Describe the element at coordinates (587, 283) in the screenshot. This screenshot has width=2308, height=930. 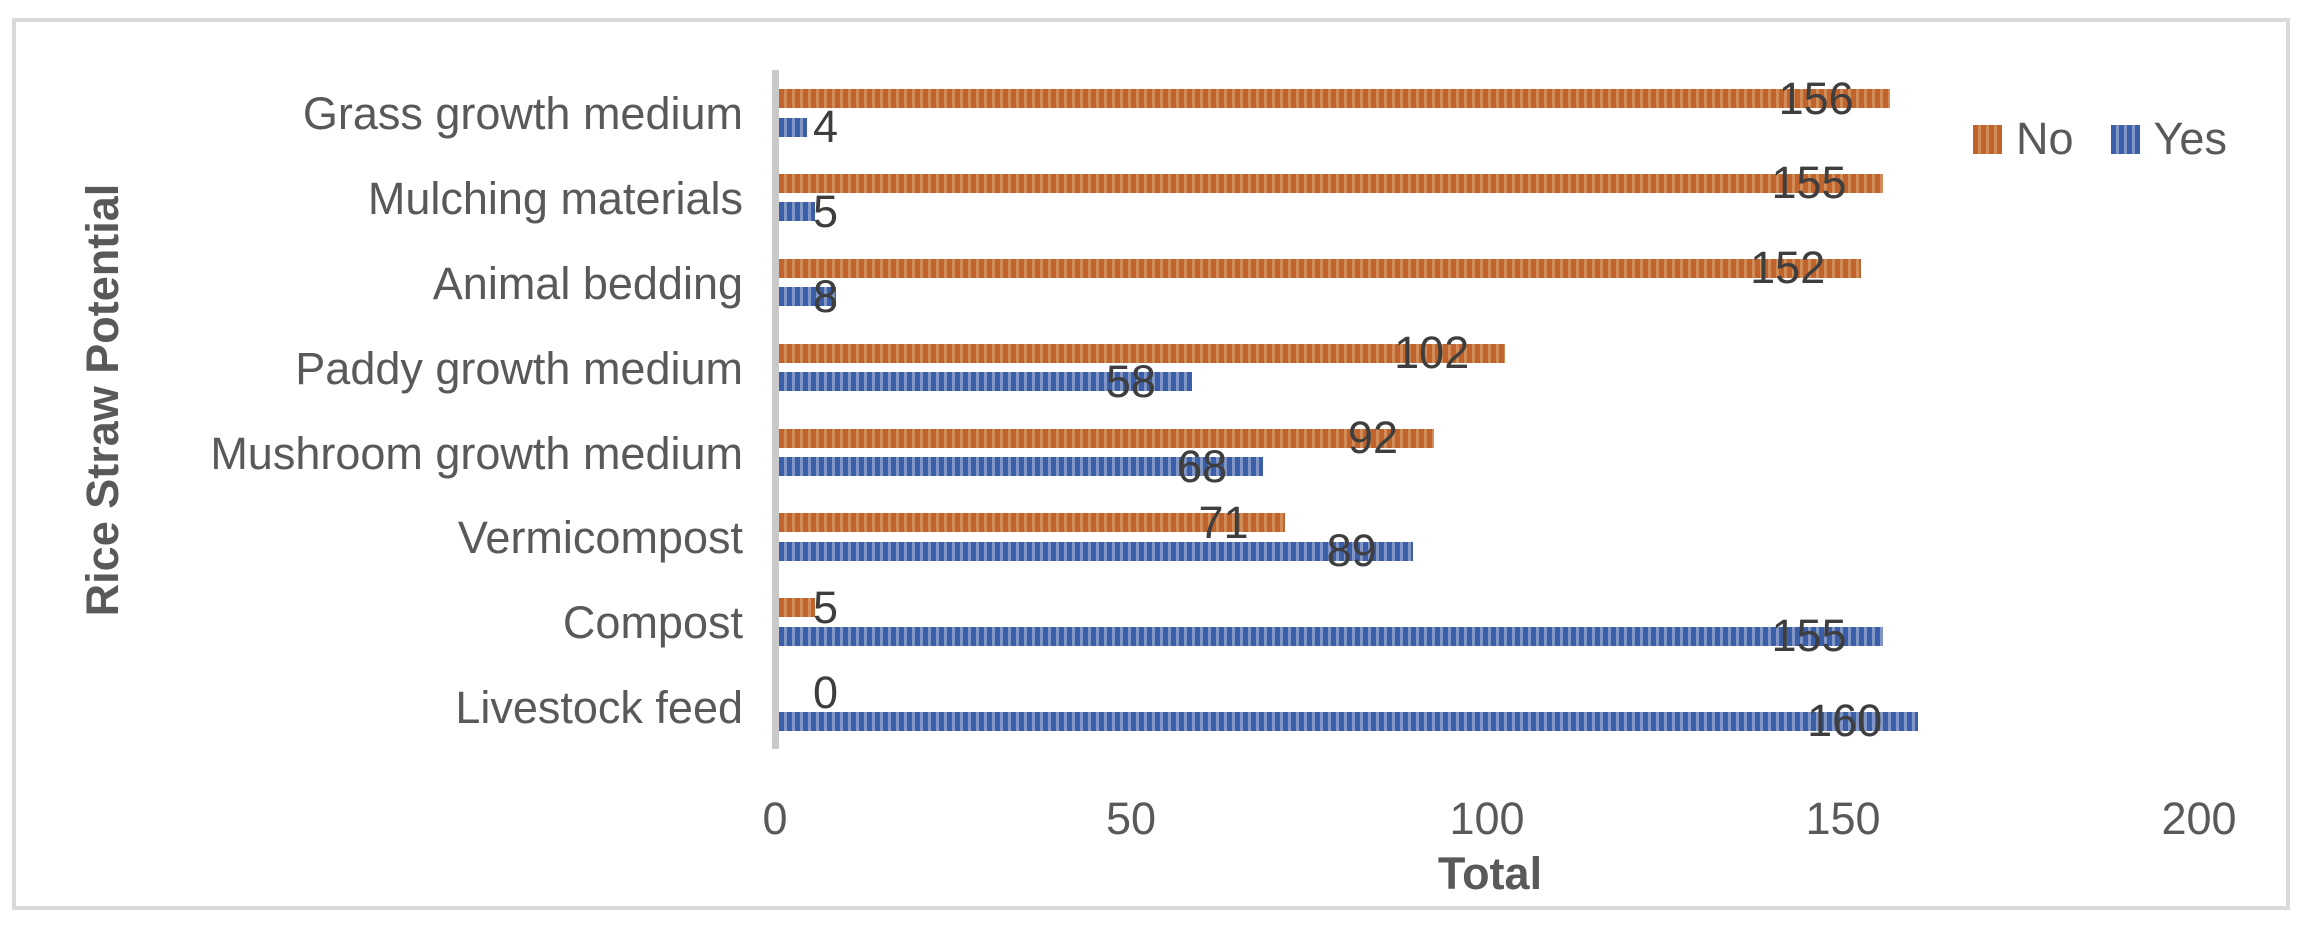
I see `category-label: Animal bedding` at that location.